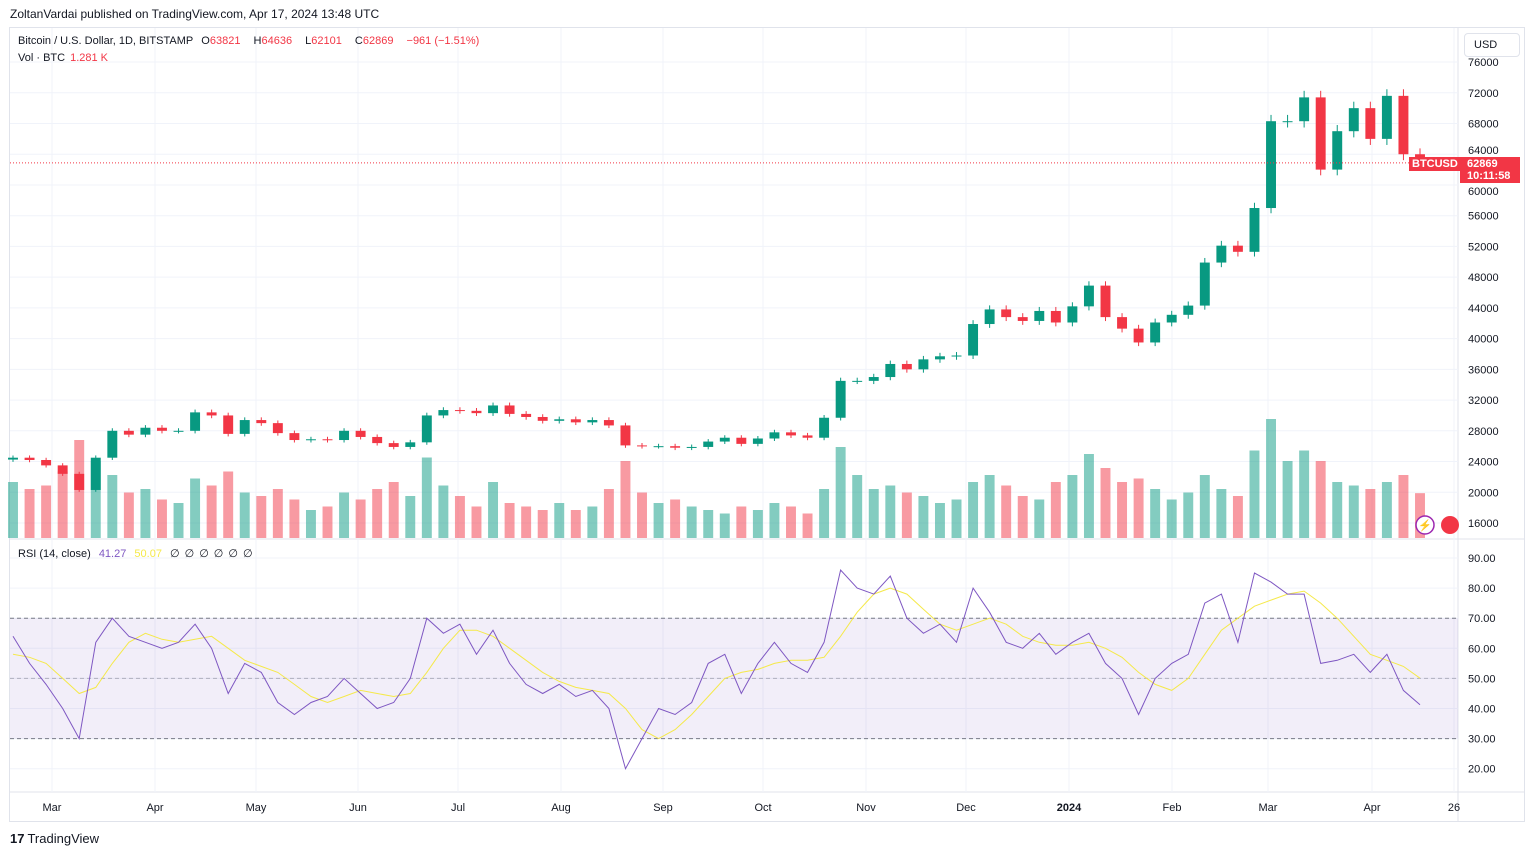 This screenshot has height=857, width=1534. Describe the element at coordinates (256, 808) in the screenshot. I see `time-tick-label: May` at that location.